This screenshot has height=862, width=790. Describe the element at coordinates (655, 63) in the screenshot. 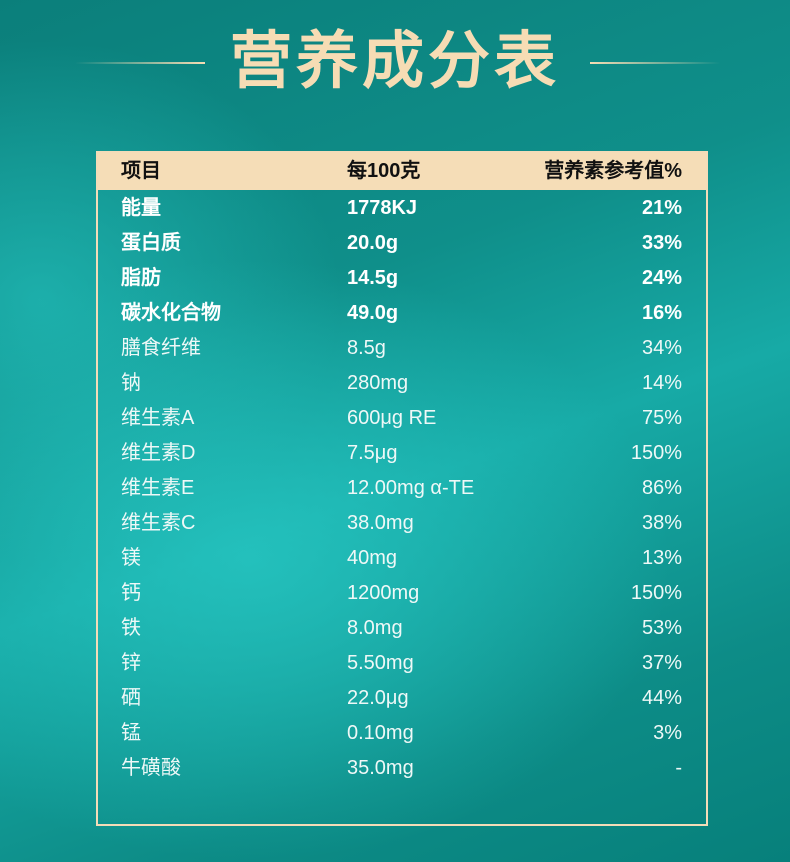

I see `title-divider-right` at that location.